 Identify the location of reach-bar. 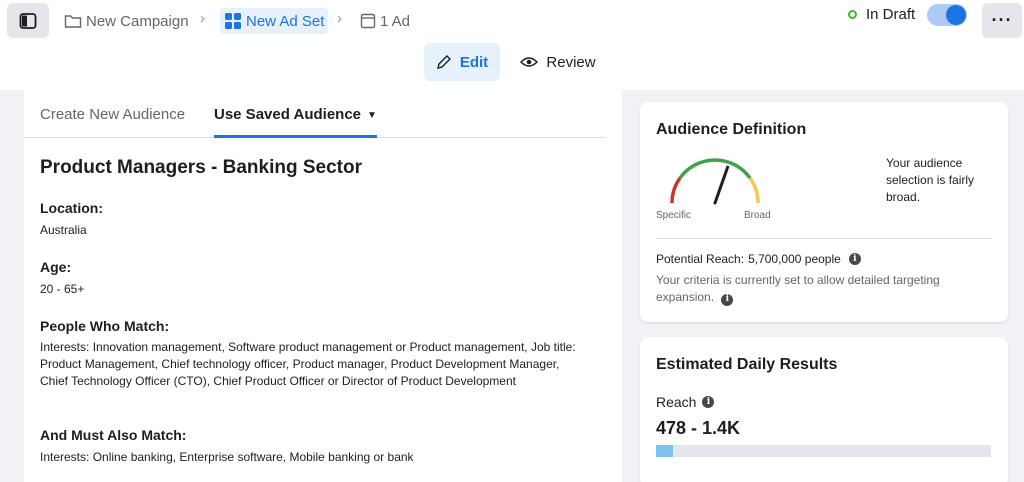
(823, 451).